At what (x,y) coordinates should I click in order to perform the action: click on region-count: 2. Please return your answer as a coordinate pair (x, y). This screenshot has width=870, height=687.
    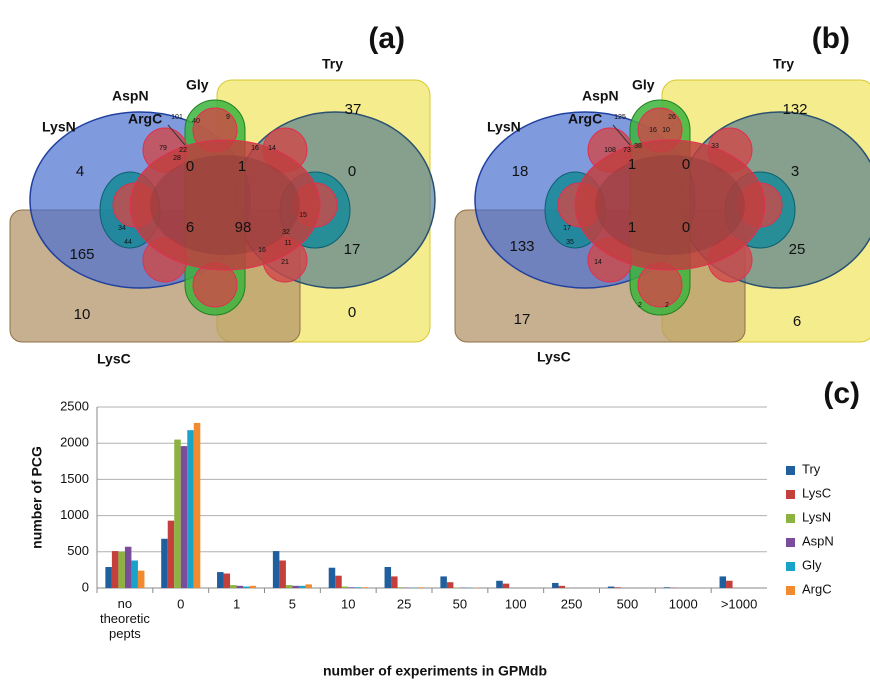
    Looking at the image, I should click on (667, 305).